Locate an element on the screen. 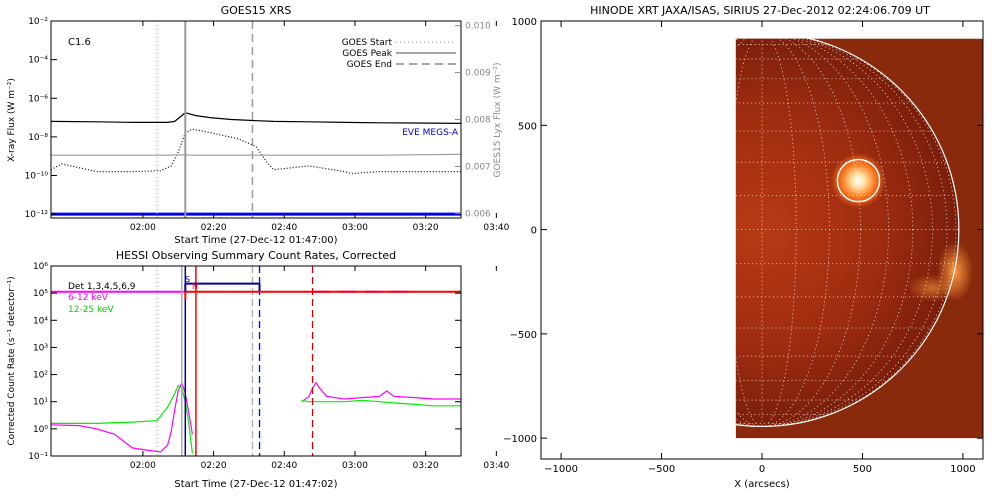  hessi-y-axis-label: Corrected Count Rate (s⁻¹ detector⁻¹) is located at coordinates (12, 360).